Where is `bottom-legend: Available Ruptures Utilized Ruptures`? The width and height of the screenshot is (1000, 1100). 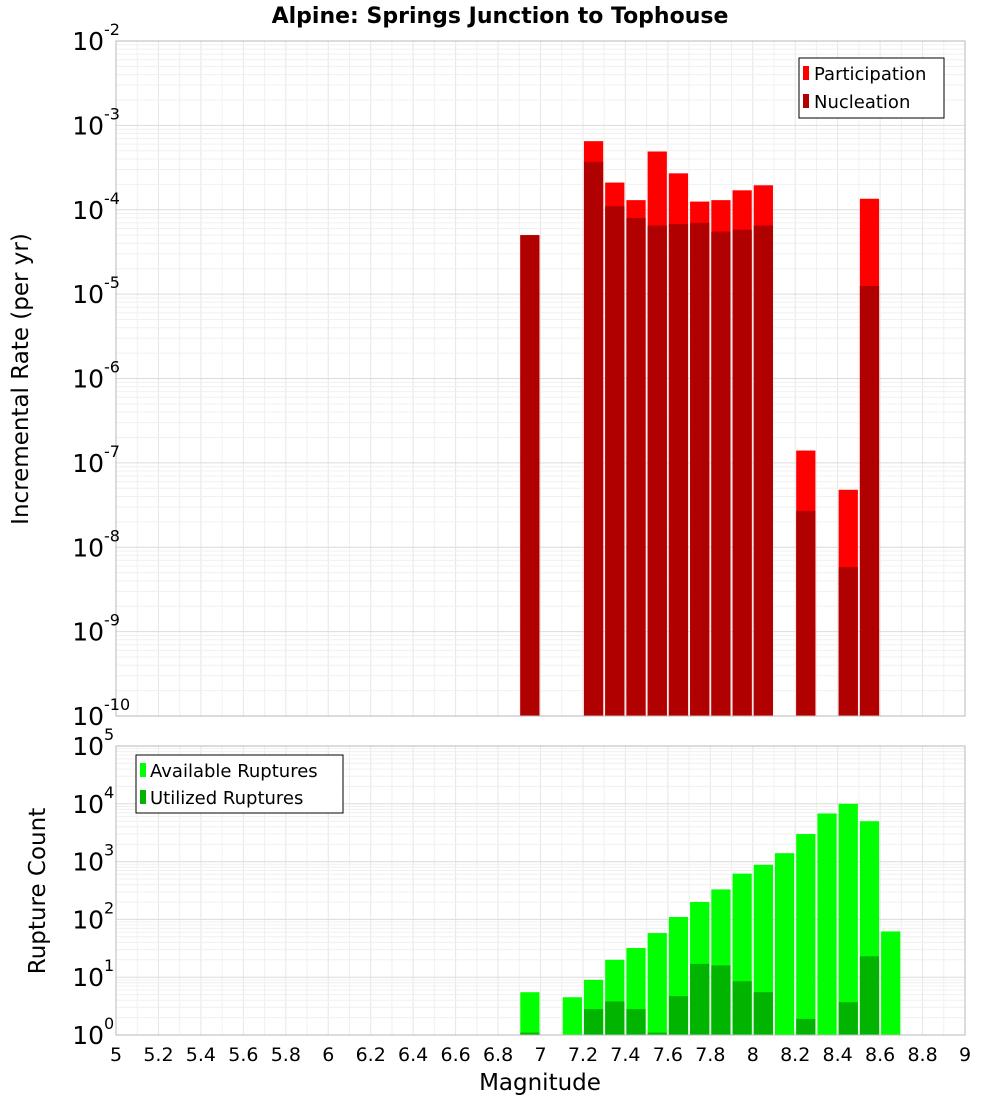
bottom-legend: Available Ruptures Utilized Ruptures is located at coordinates (239, 784).